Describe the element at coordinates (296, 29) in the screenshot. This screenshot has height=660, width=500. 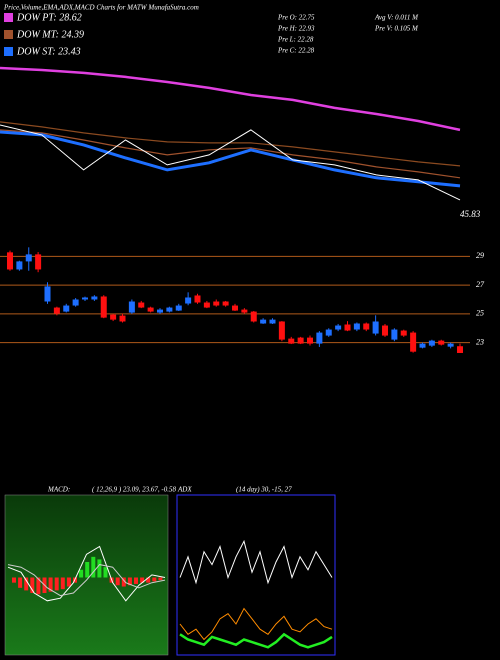
I see `info-text: Pre H: 22.93` at that location.